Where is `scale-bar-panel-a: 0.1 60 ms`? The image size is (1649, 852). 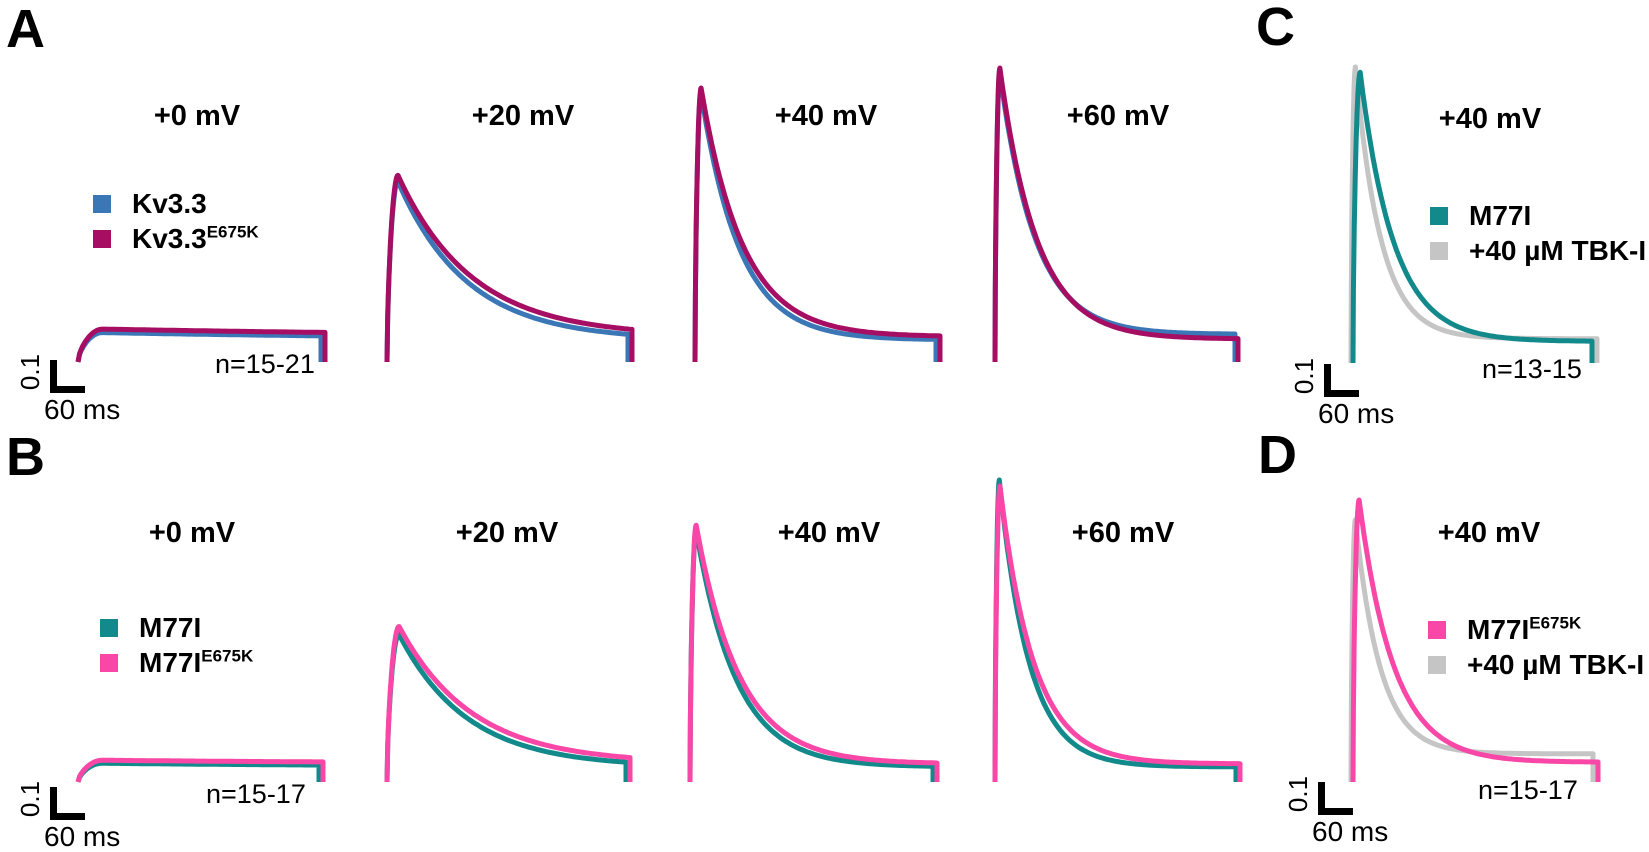
scale-bar-panel-a: 0.1 60 ms is located at coordinates (74, 392).